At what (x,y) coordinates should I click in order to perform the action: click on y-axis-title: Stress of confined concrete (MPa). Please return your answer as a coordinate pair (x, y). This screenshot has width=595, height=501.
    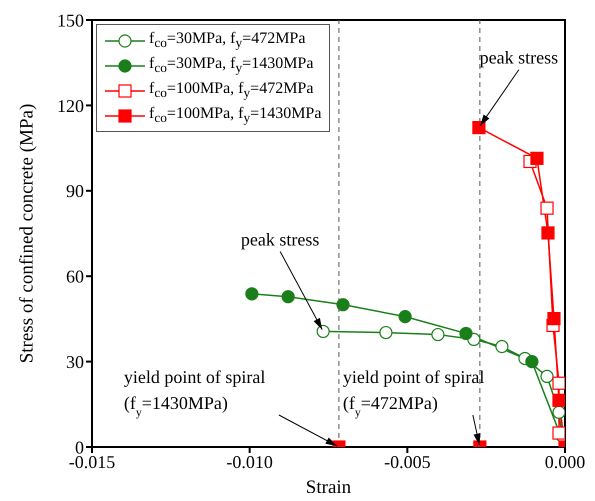
    Looking at the image, I should click on (27, 234).